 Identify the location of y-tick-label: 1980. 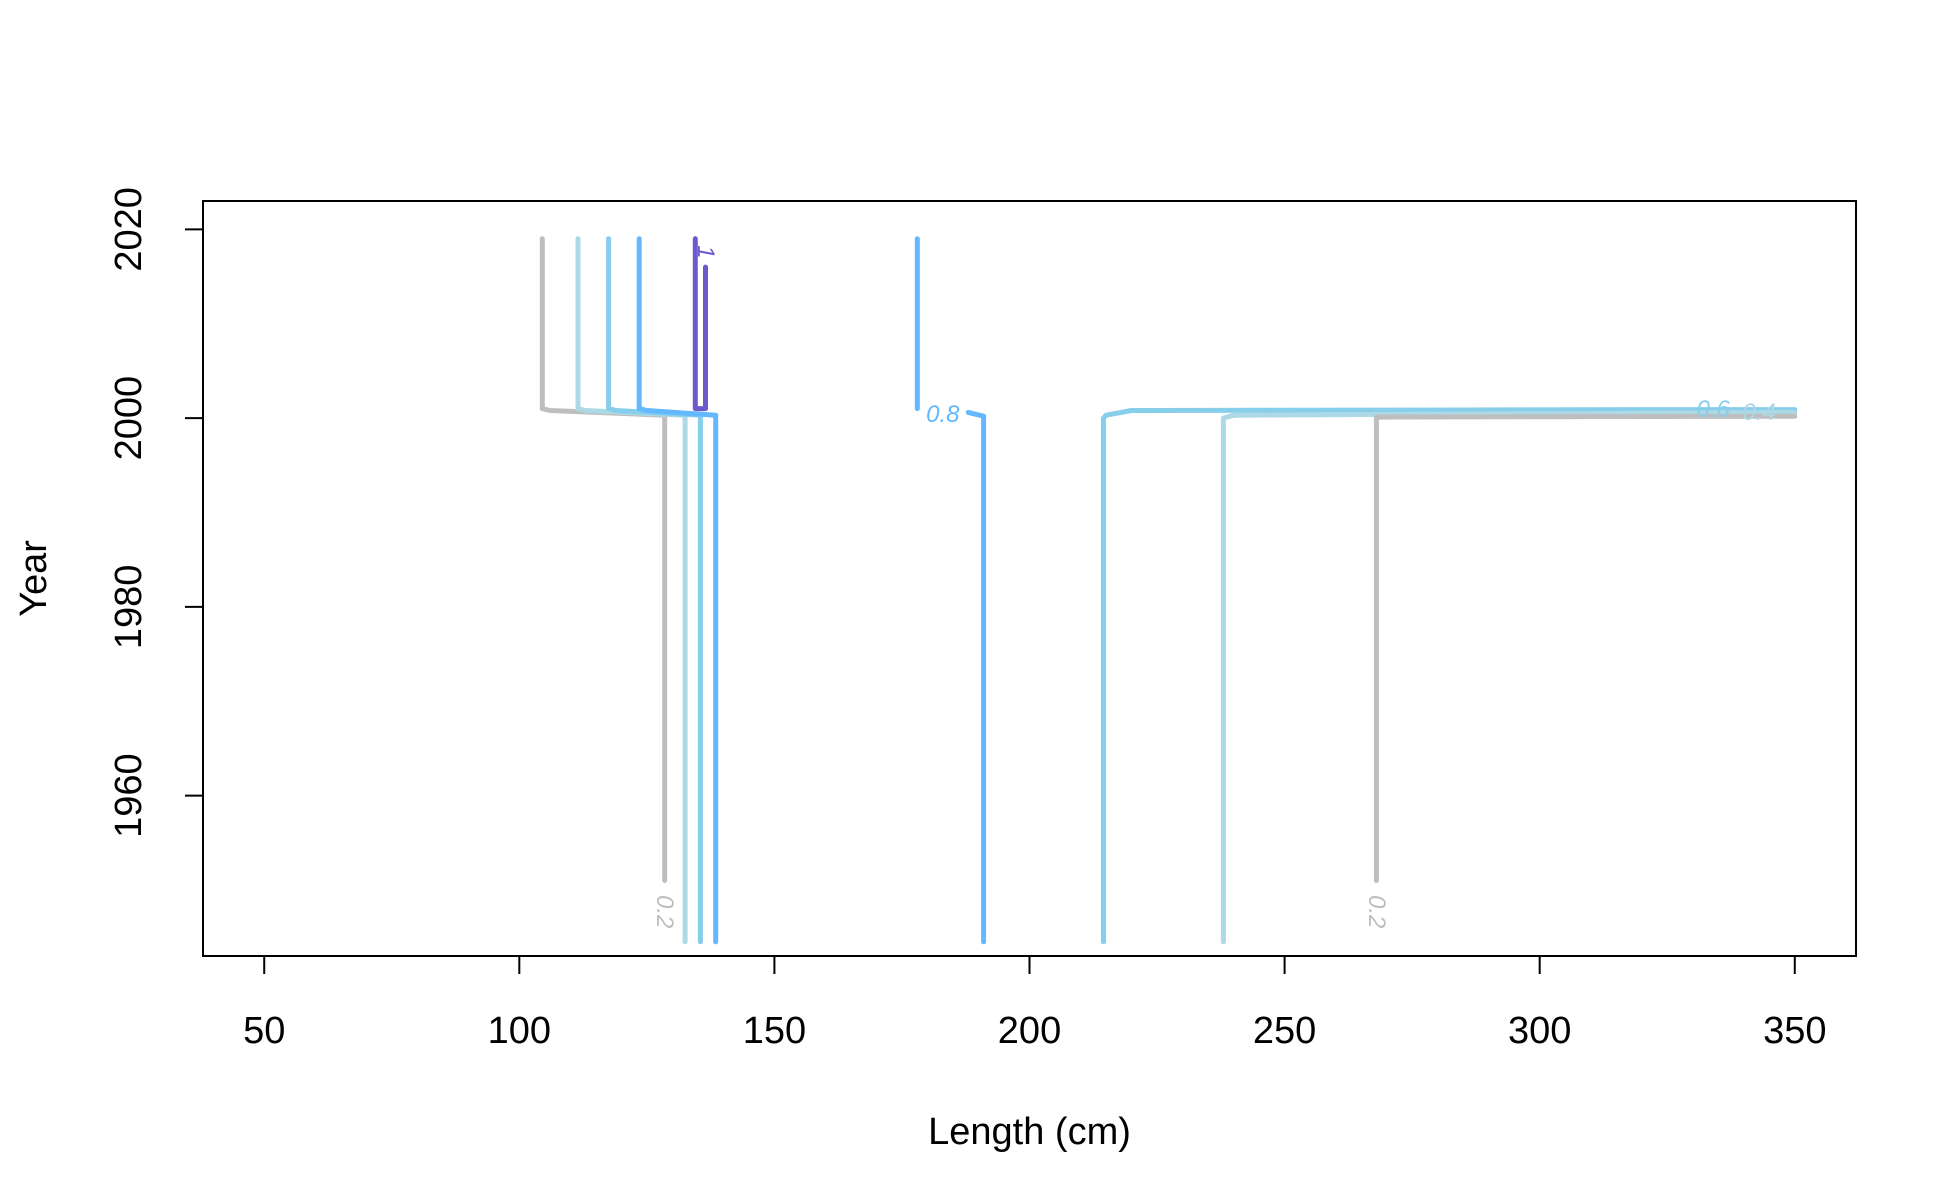
(129, 607).